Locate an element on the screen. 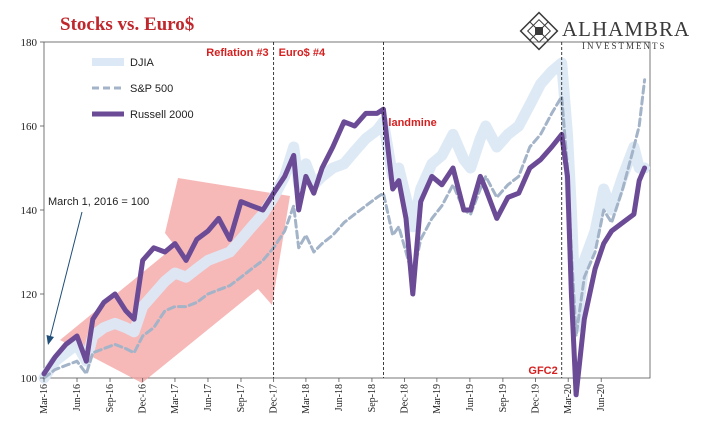 This screenshot has height=446, width=705. x-tick-label: Dec-16 is located at coordinates (143, 398).